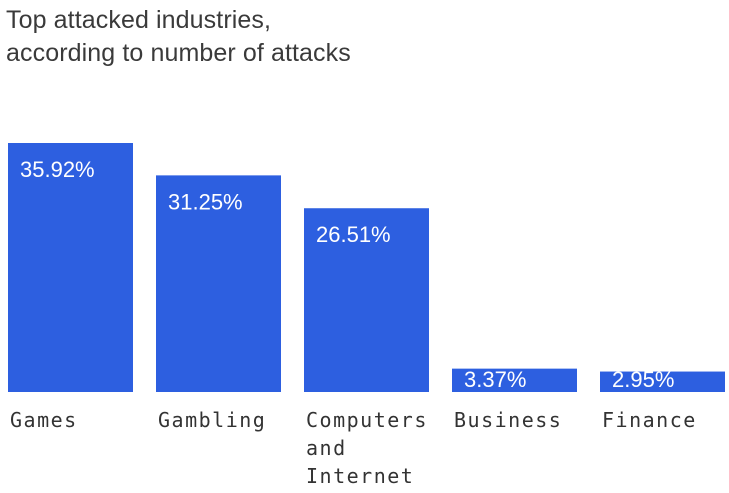 The width and height of the screenshot is (729, 493). I want to click on category-label-0: Games, so click(44, 420).